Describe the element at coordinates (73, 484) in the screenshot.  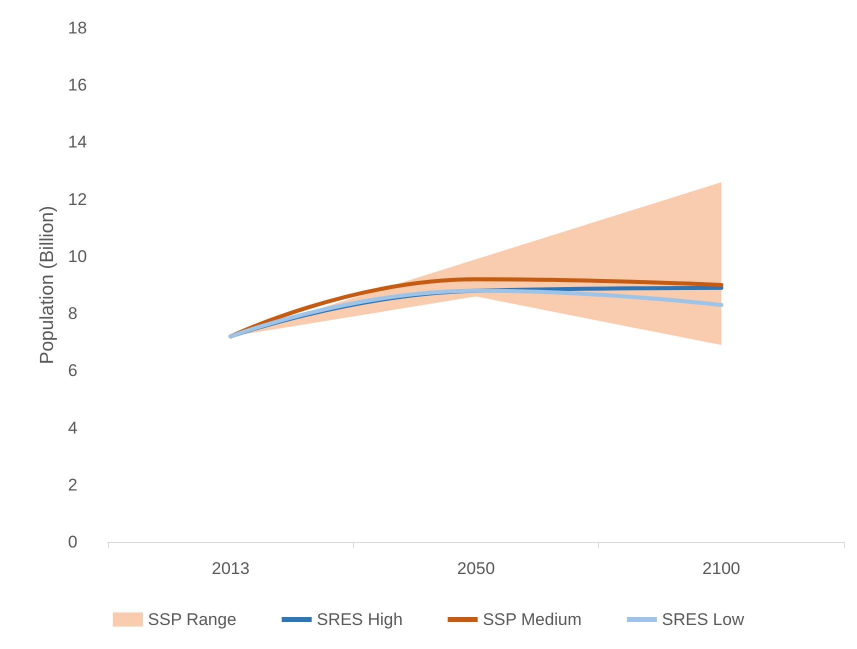
I see `y-tick-label: 2` at that location.